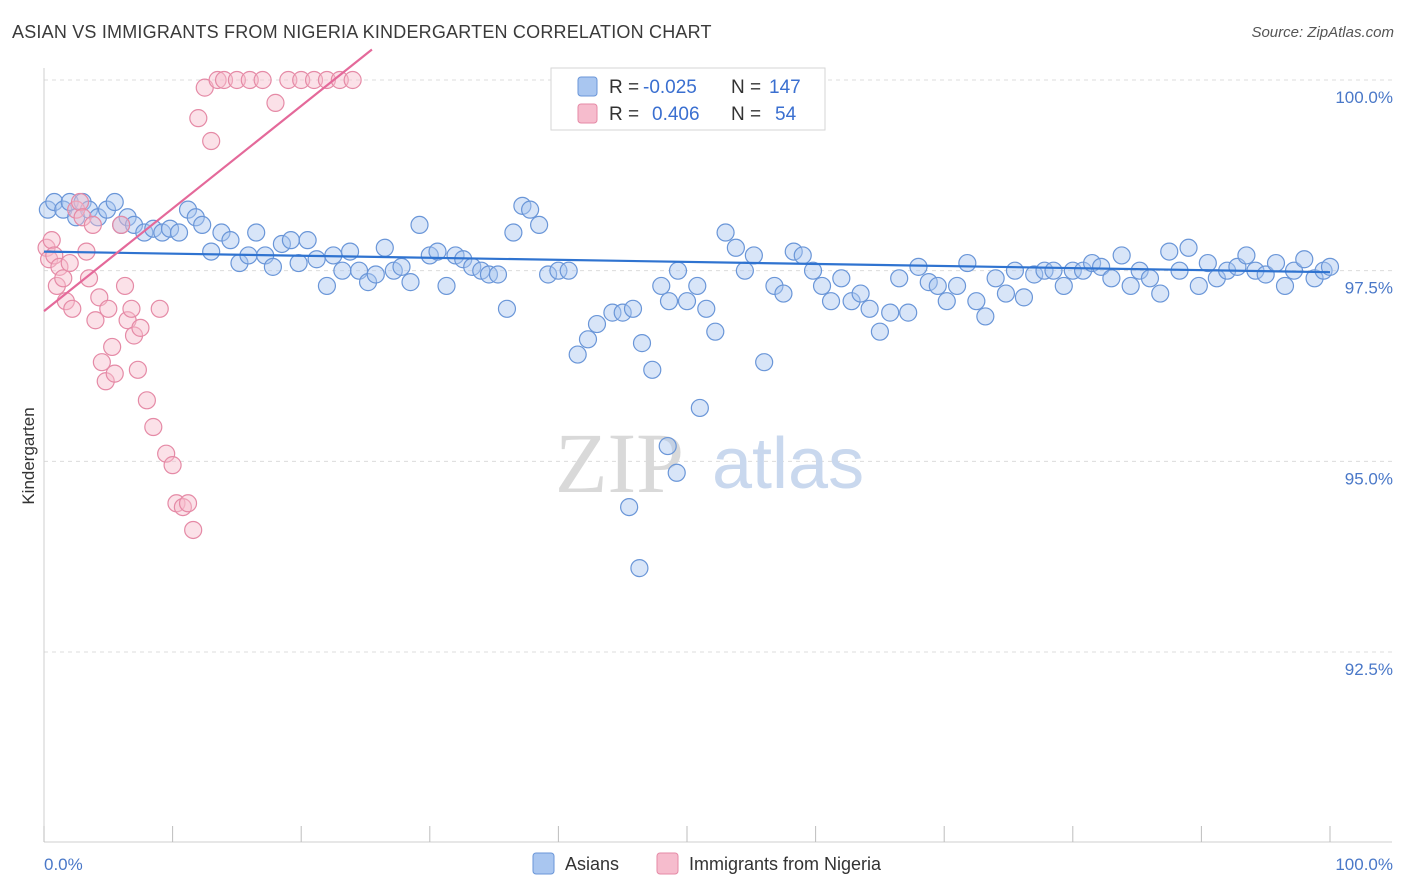  I want to click on legend-r-label-nigeria: R =, so click(624, 114).